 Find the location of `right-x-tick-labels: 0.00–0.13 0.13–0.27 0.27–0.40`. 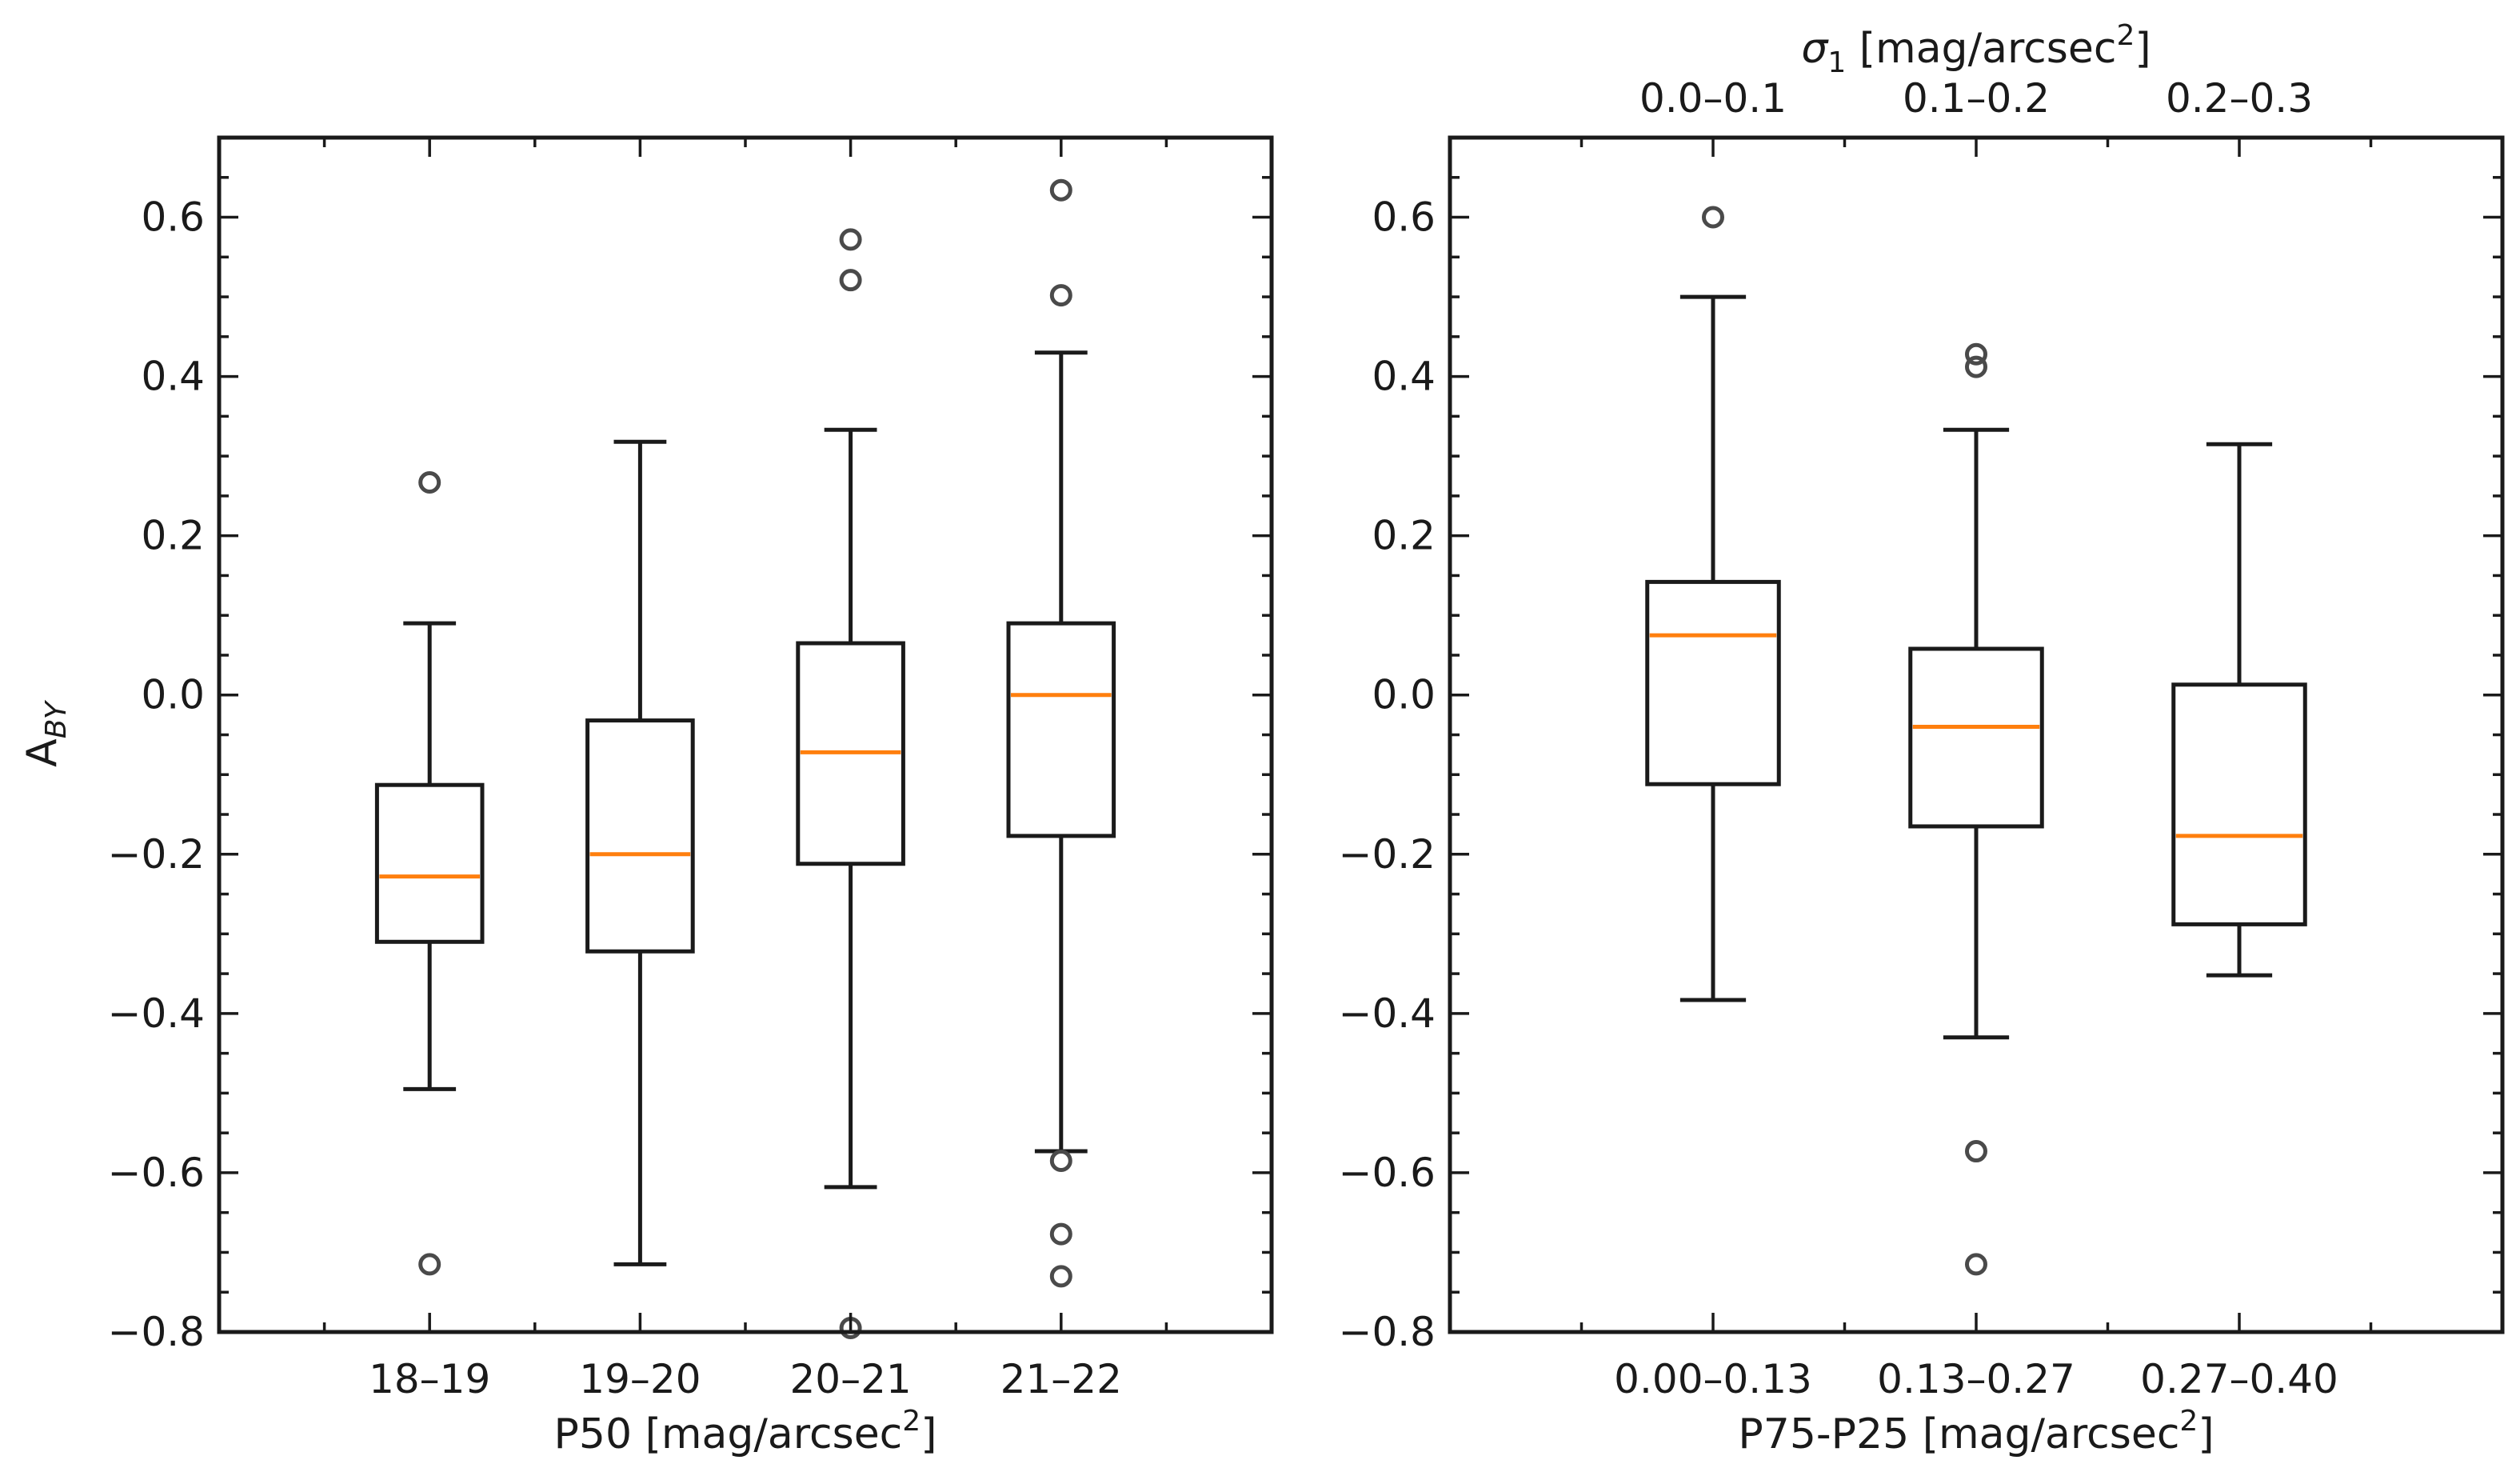

right-x-tick-labels: 0.00–0.13 0.13–0.27 0.27–0.40 is located at coordinates (1976, 1379).